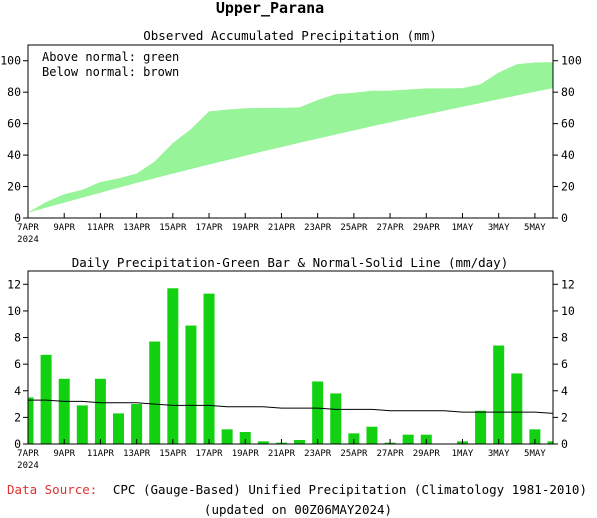  I want to click on accum-ytick-label-left: 20, so click(14, 187).